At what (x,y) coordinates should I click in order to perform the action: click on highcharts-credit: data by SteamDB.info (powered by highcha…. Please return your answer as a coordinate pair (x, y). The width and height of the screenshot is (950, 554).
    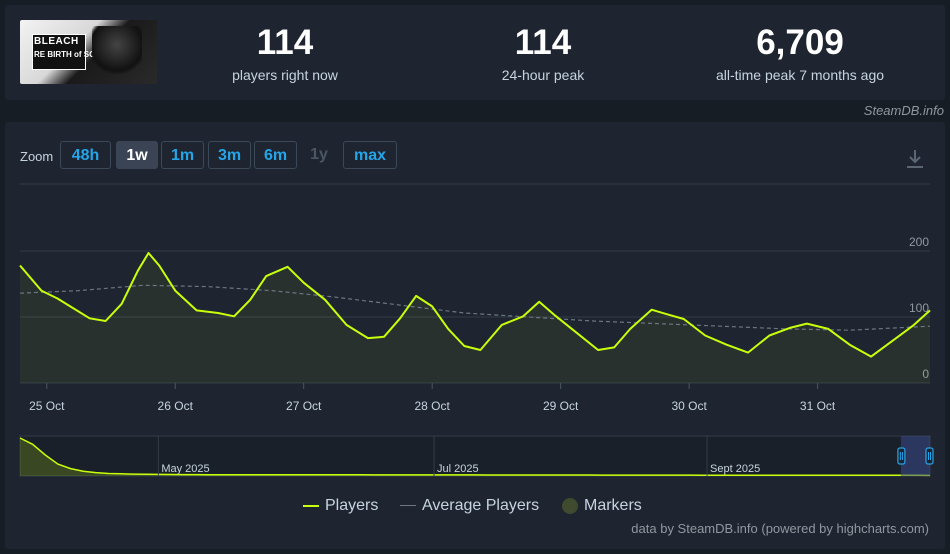
    Looking at the image, I should click on (780, 528).